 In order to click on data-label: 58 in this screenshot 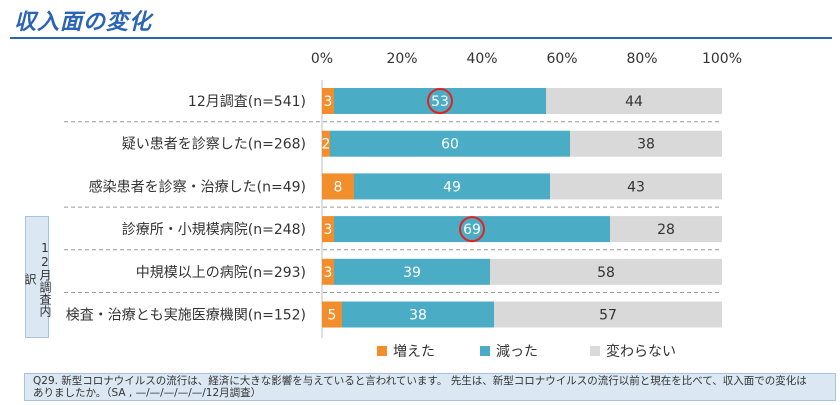, I will do `click(606, 273)`.